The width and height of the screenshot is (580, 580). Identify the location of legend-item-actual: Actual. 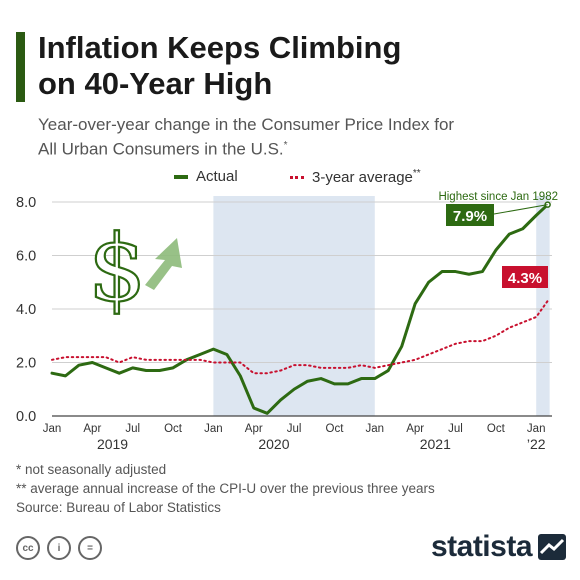
(206, 176).